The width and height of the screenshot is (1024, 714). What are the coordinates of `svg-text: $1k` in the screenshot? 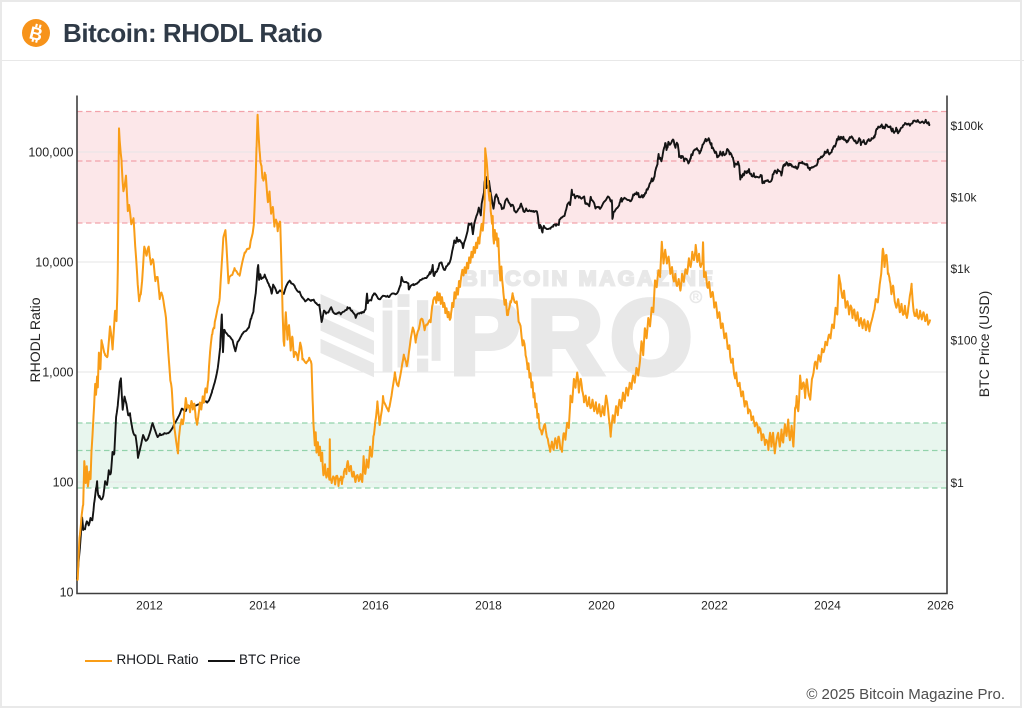 It's located at (961, 269).